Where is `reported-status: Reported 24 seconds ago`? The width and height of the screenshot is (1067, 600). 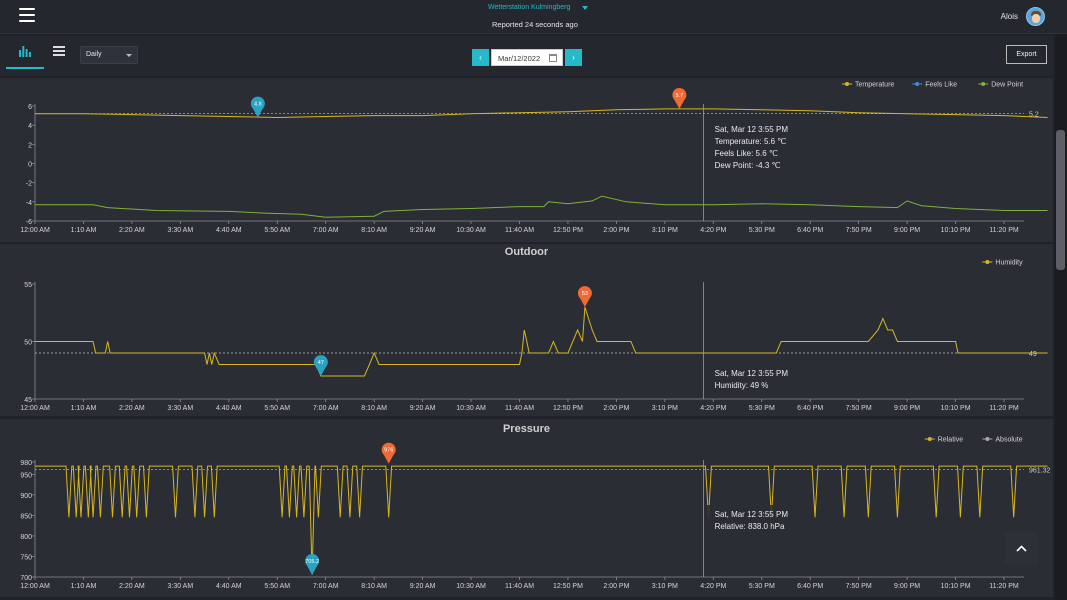 reported-status: Reported 24 seconds ago is located at coordinates (535, 24).